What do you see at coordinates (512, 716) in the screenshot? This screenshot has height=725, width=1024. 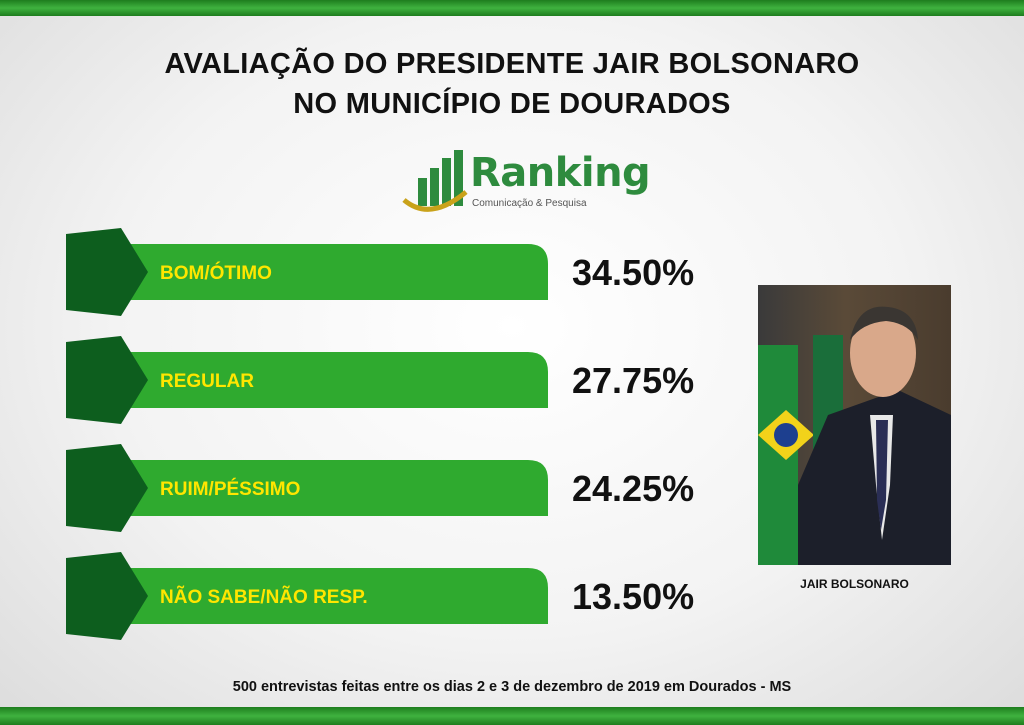 I see `bottom-stripe` at bounding box center [512, 716].